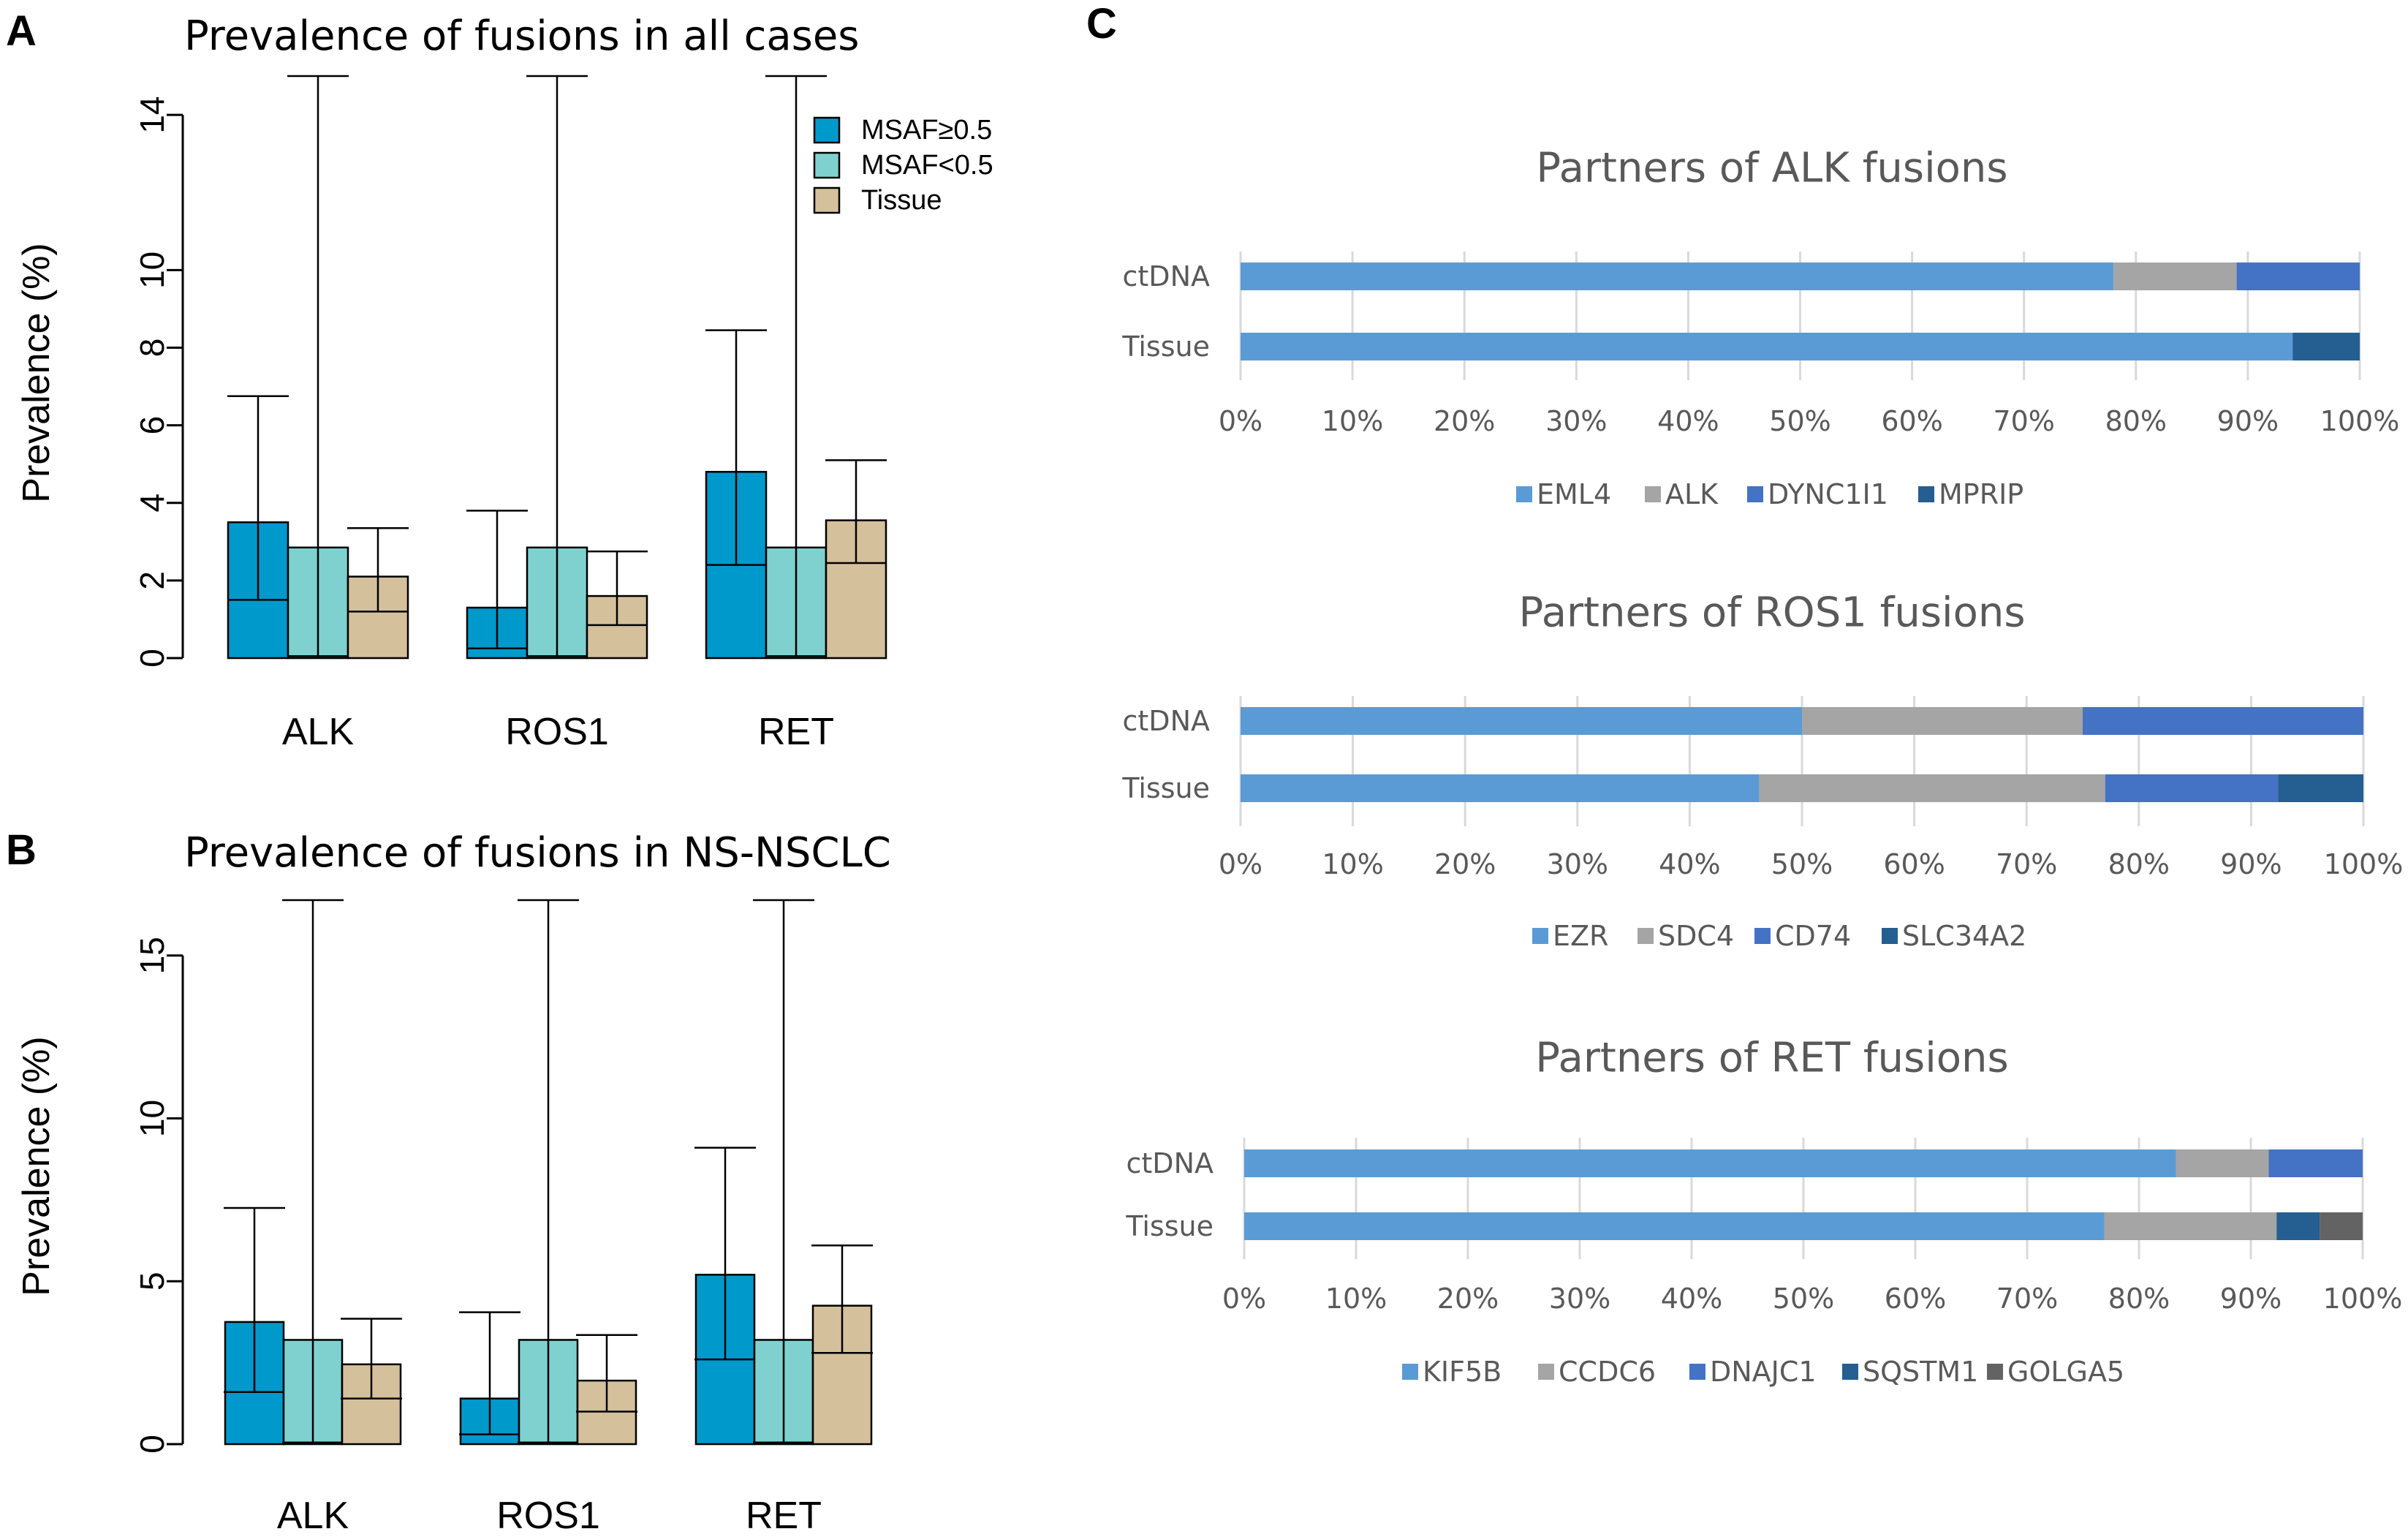 The height and width of the screenshot is (1537, 2408). Describe the element at coordinates (152, 114) in the screenshot. I see `y-tick-label: 14` at that location.